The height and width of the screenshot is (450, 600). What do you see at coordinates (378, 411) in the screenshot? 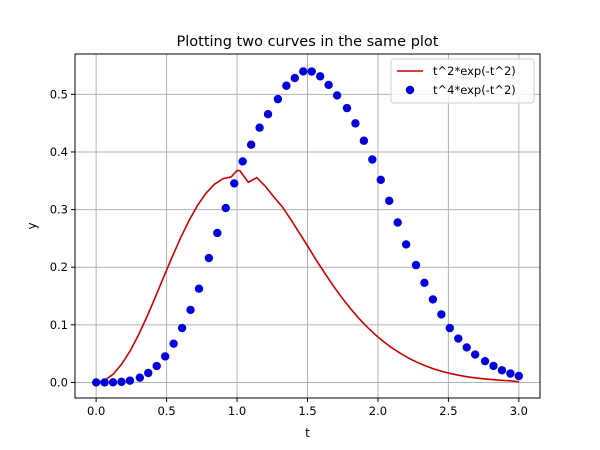
I see `x-tick-label: 2.0` at bounding box center [378, 411].